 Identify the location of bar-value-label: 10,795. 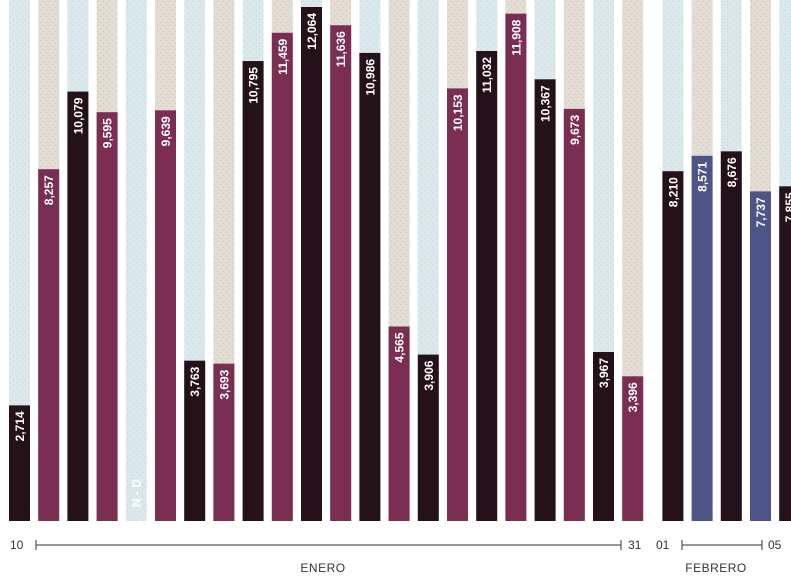
(254, 85).